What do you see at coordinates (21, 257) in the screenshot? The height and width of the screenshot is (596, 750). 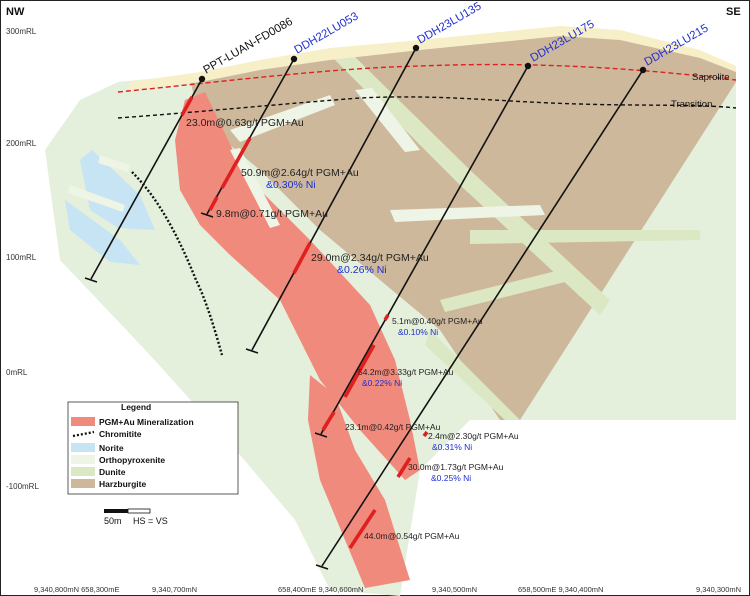 I see `rl-label: 100mRL` at bounding box center [21, 257].